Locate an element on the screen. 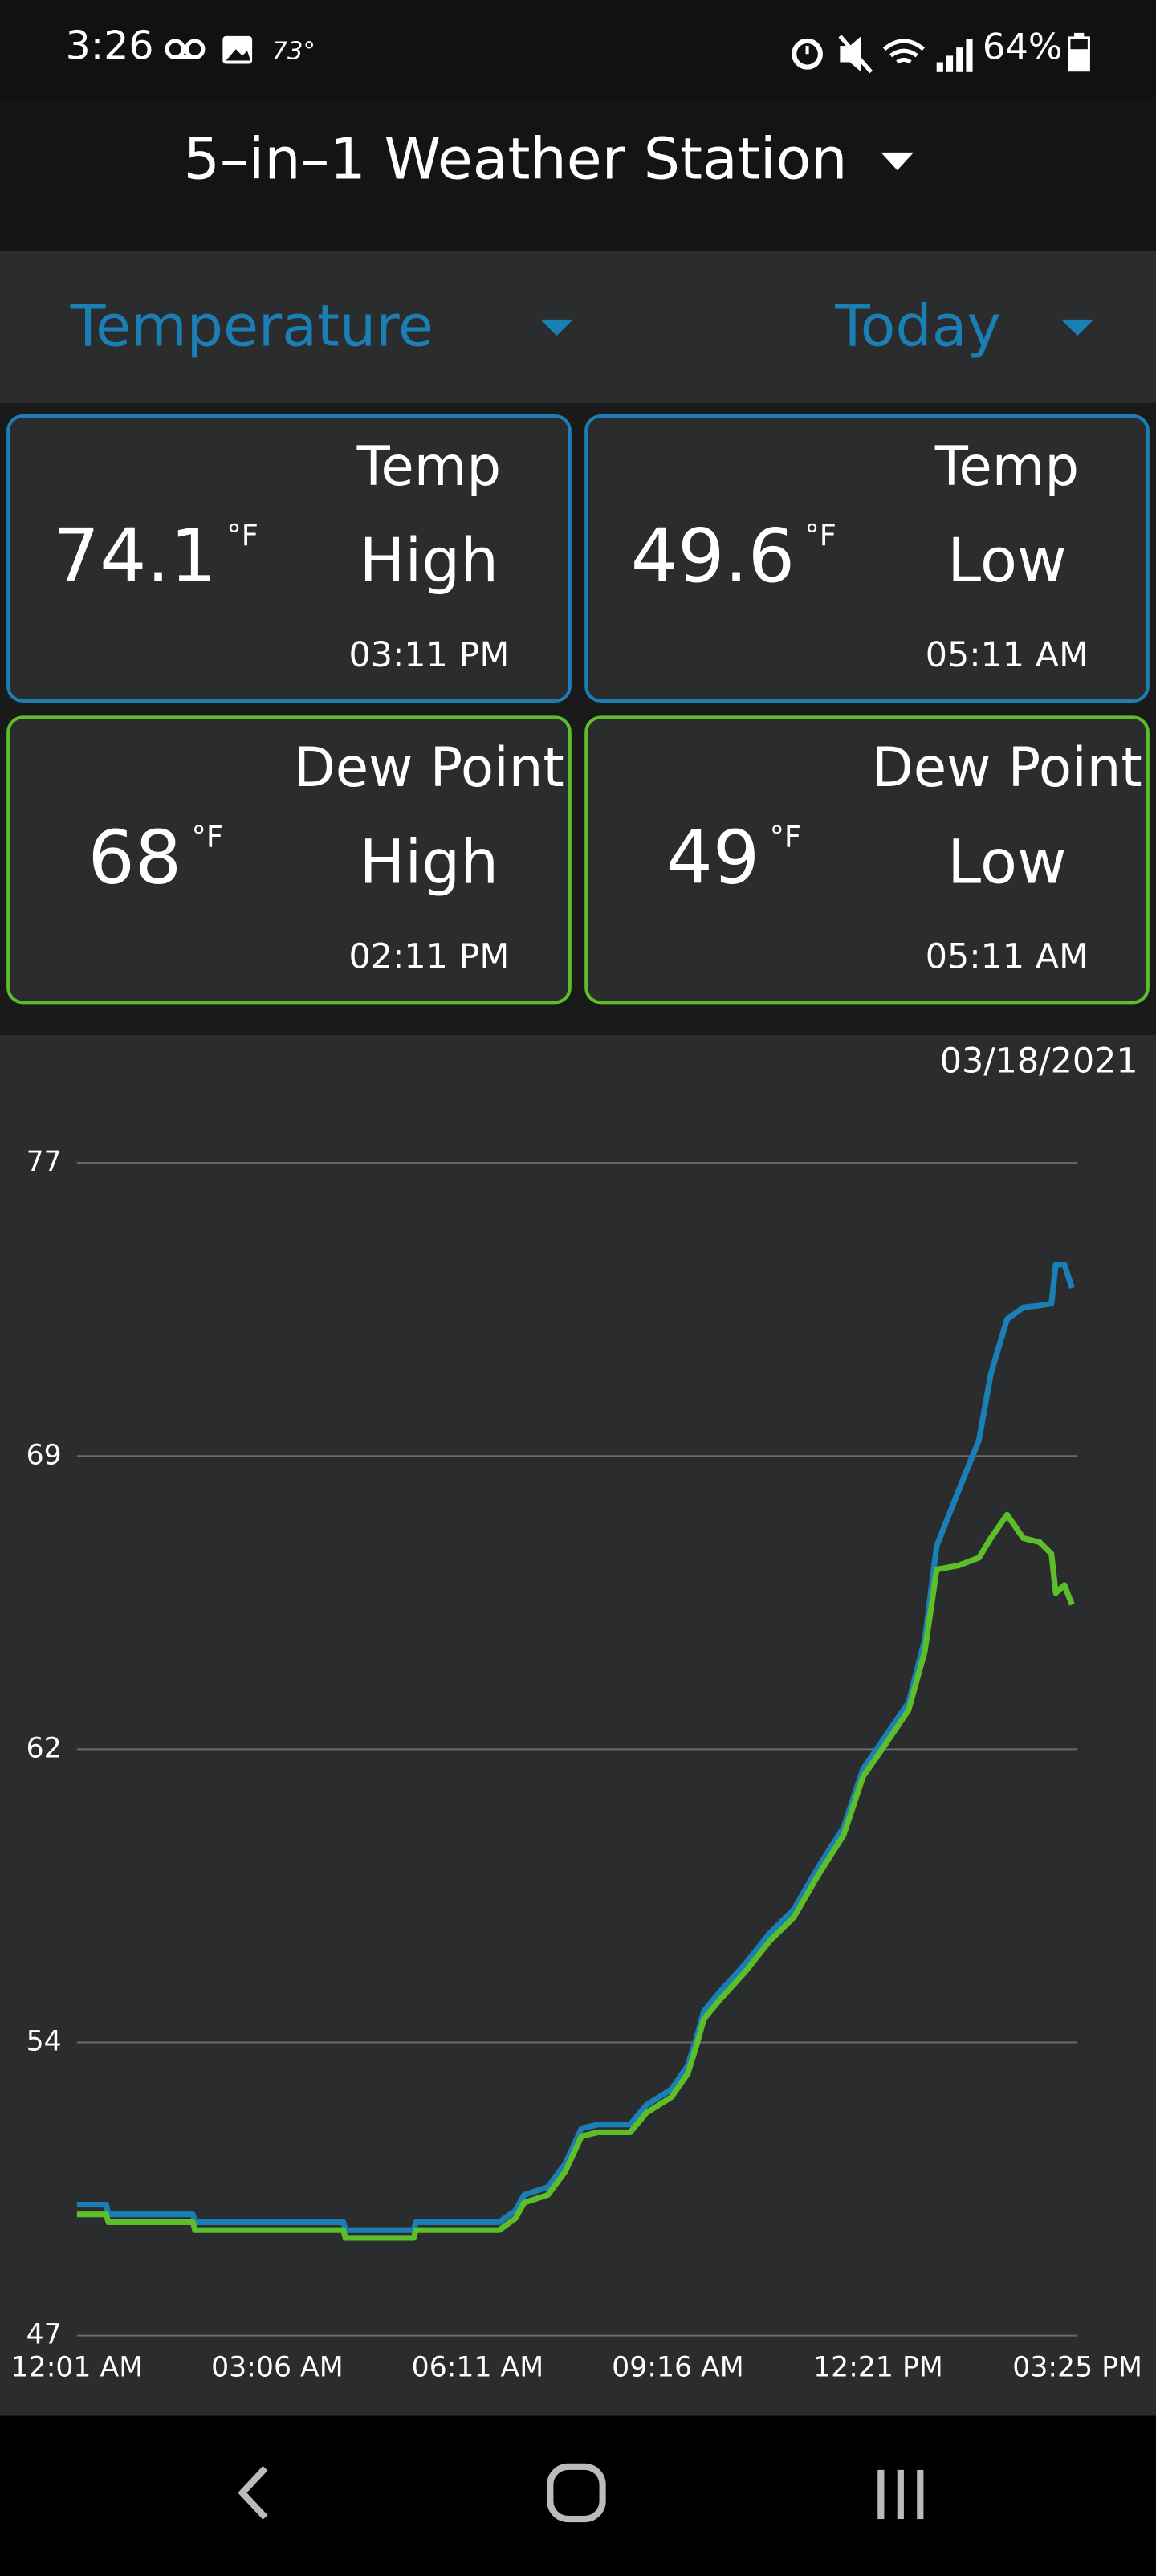 The height and width of the screenshot is (2576, 1156). home-button is located at coordinates (576, 2493).